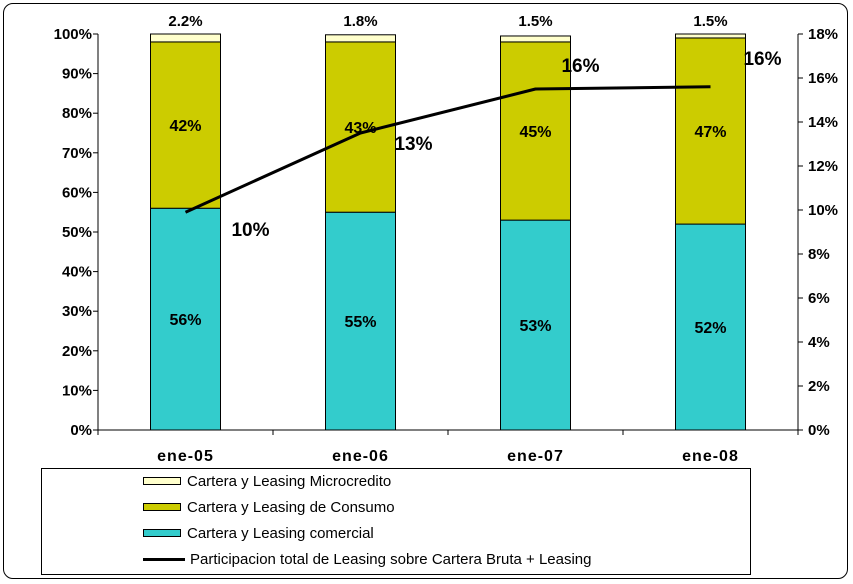 Image resolution: width=853 pixels, height=584 pixels. What do you see at coordinates (164, 559) in the screenshot?
I see `legend-line-leasing` at bounding box center [164, 559].